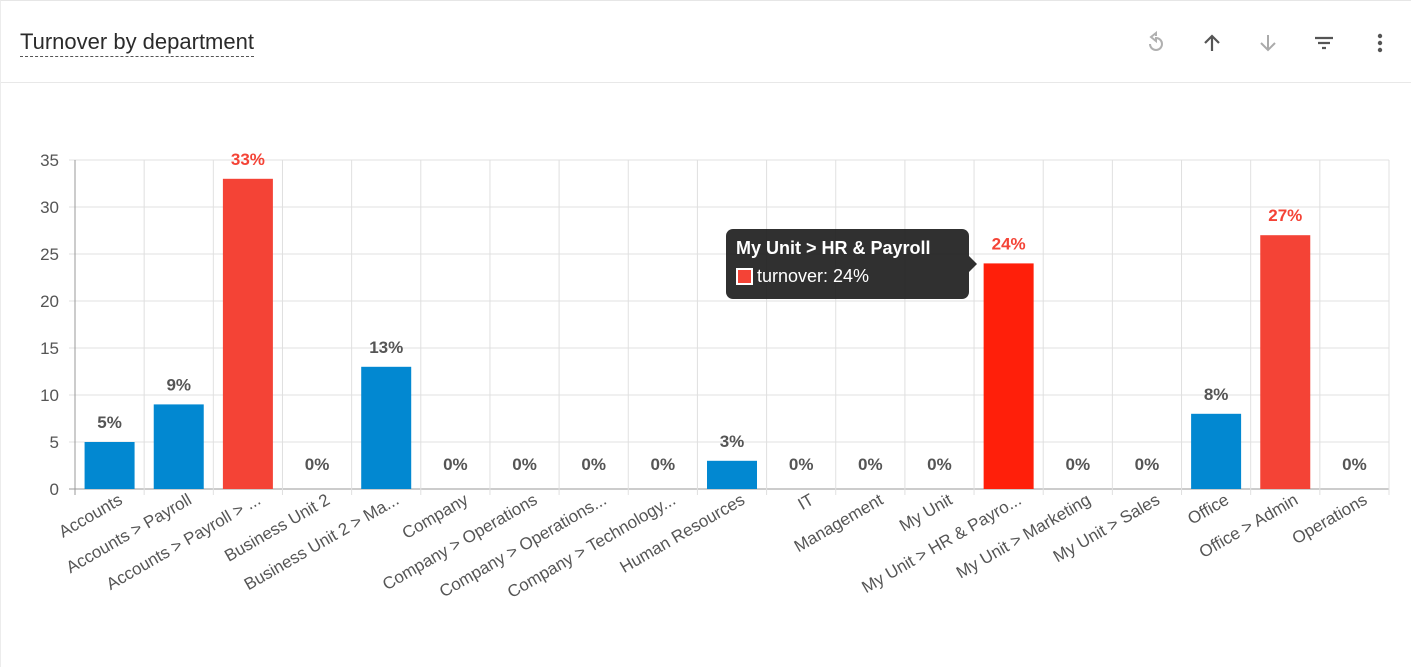  What do you see at coordinates (137, 43) in the screenshot?
I see `chart-title: Turnover by department` at bounding box center [137, 43].